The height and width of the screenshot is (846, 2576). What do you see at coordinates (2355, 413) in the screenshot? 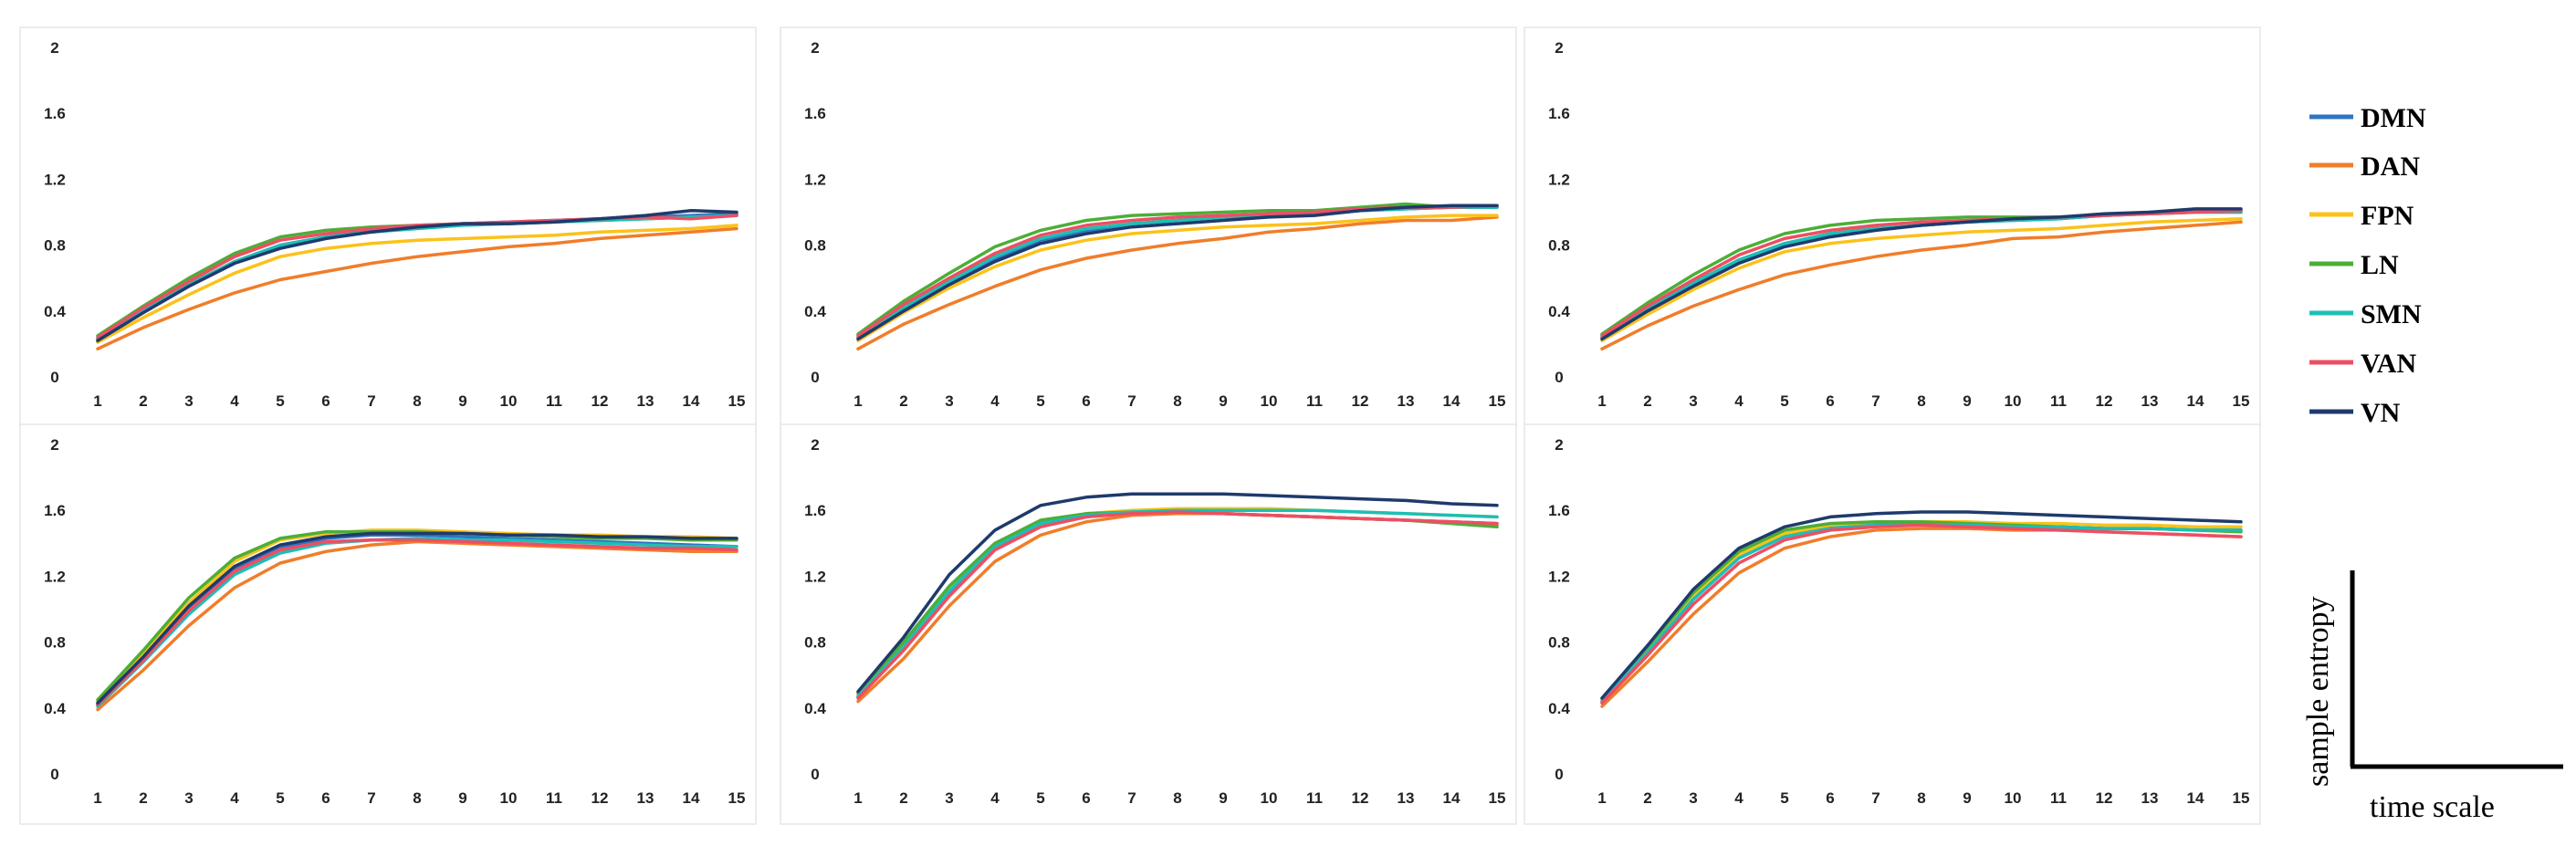
I see `legend-item-vn: VN` at bounding box center [2355, 413].